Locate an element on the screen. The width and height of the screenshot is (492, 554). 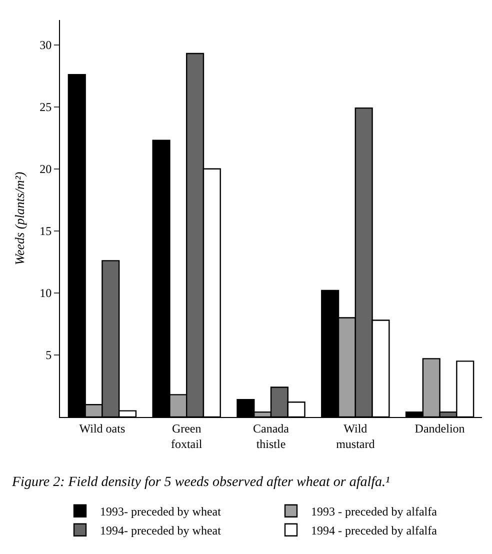
x-tick-label: Green foxtail is located at coordinates (186, 436).